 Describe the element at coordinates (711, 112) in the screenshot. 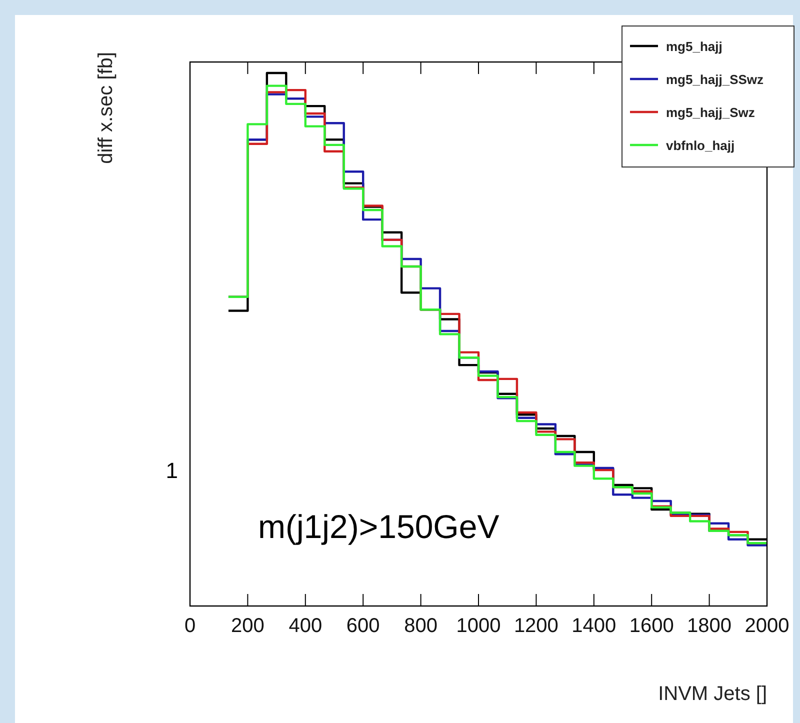

I see `legend-label: mg5_hajj_Swz` at that location.